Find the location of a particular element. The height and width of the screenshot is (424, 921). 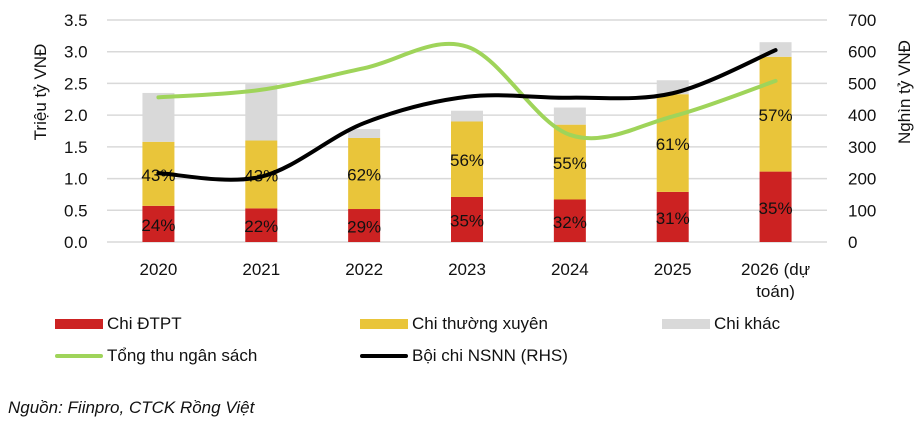

data-label: 24% is located at coordinates (158, 225).